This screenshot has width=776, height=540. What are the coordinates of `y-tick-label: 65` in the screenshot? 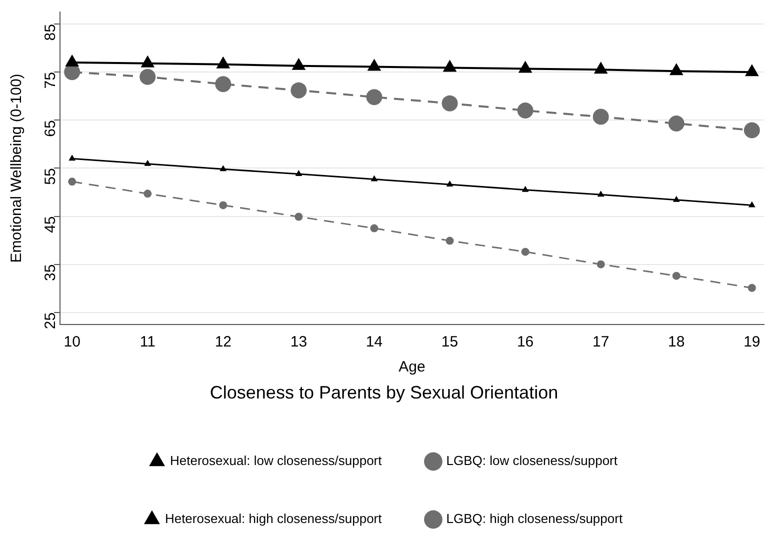 It's located at (51, 128).